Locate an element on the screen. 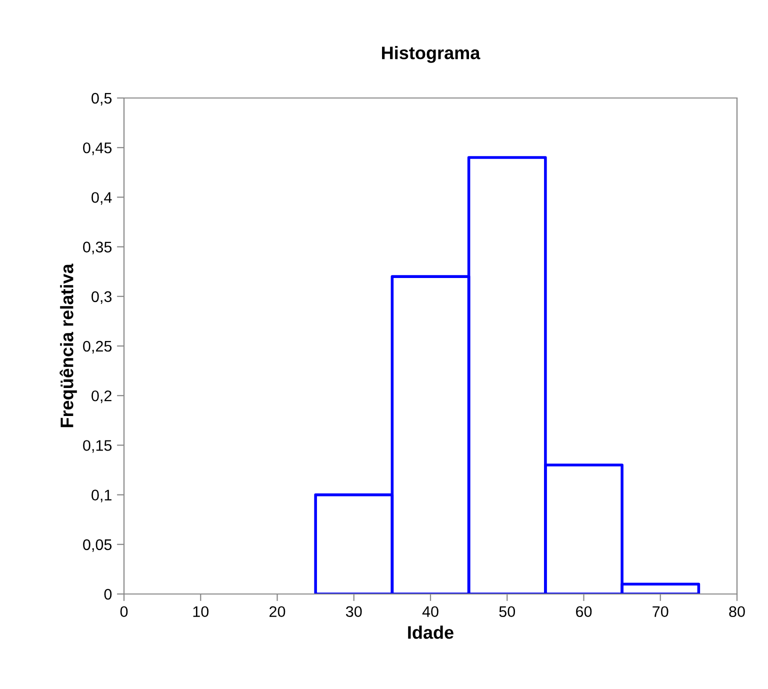 This screenshot has width=768, height=689. x-axis-title: Idade is located at coordinates (431, 632).